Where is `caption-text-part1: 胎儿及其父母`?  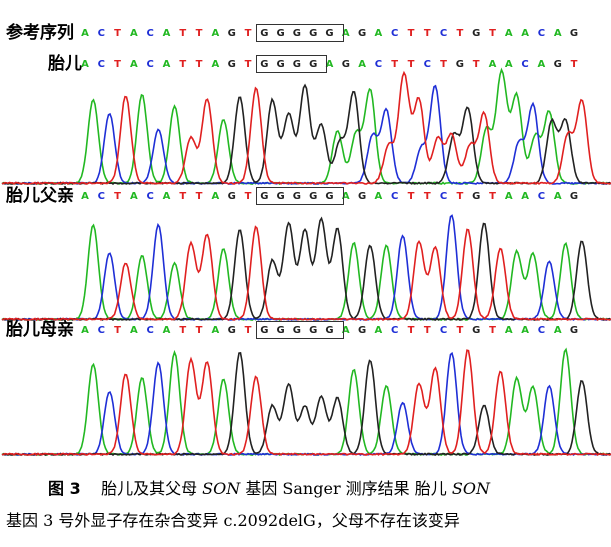
caption-text-part1: 胎儿及其父母 is located at coordinates (149, 488).